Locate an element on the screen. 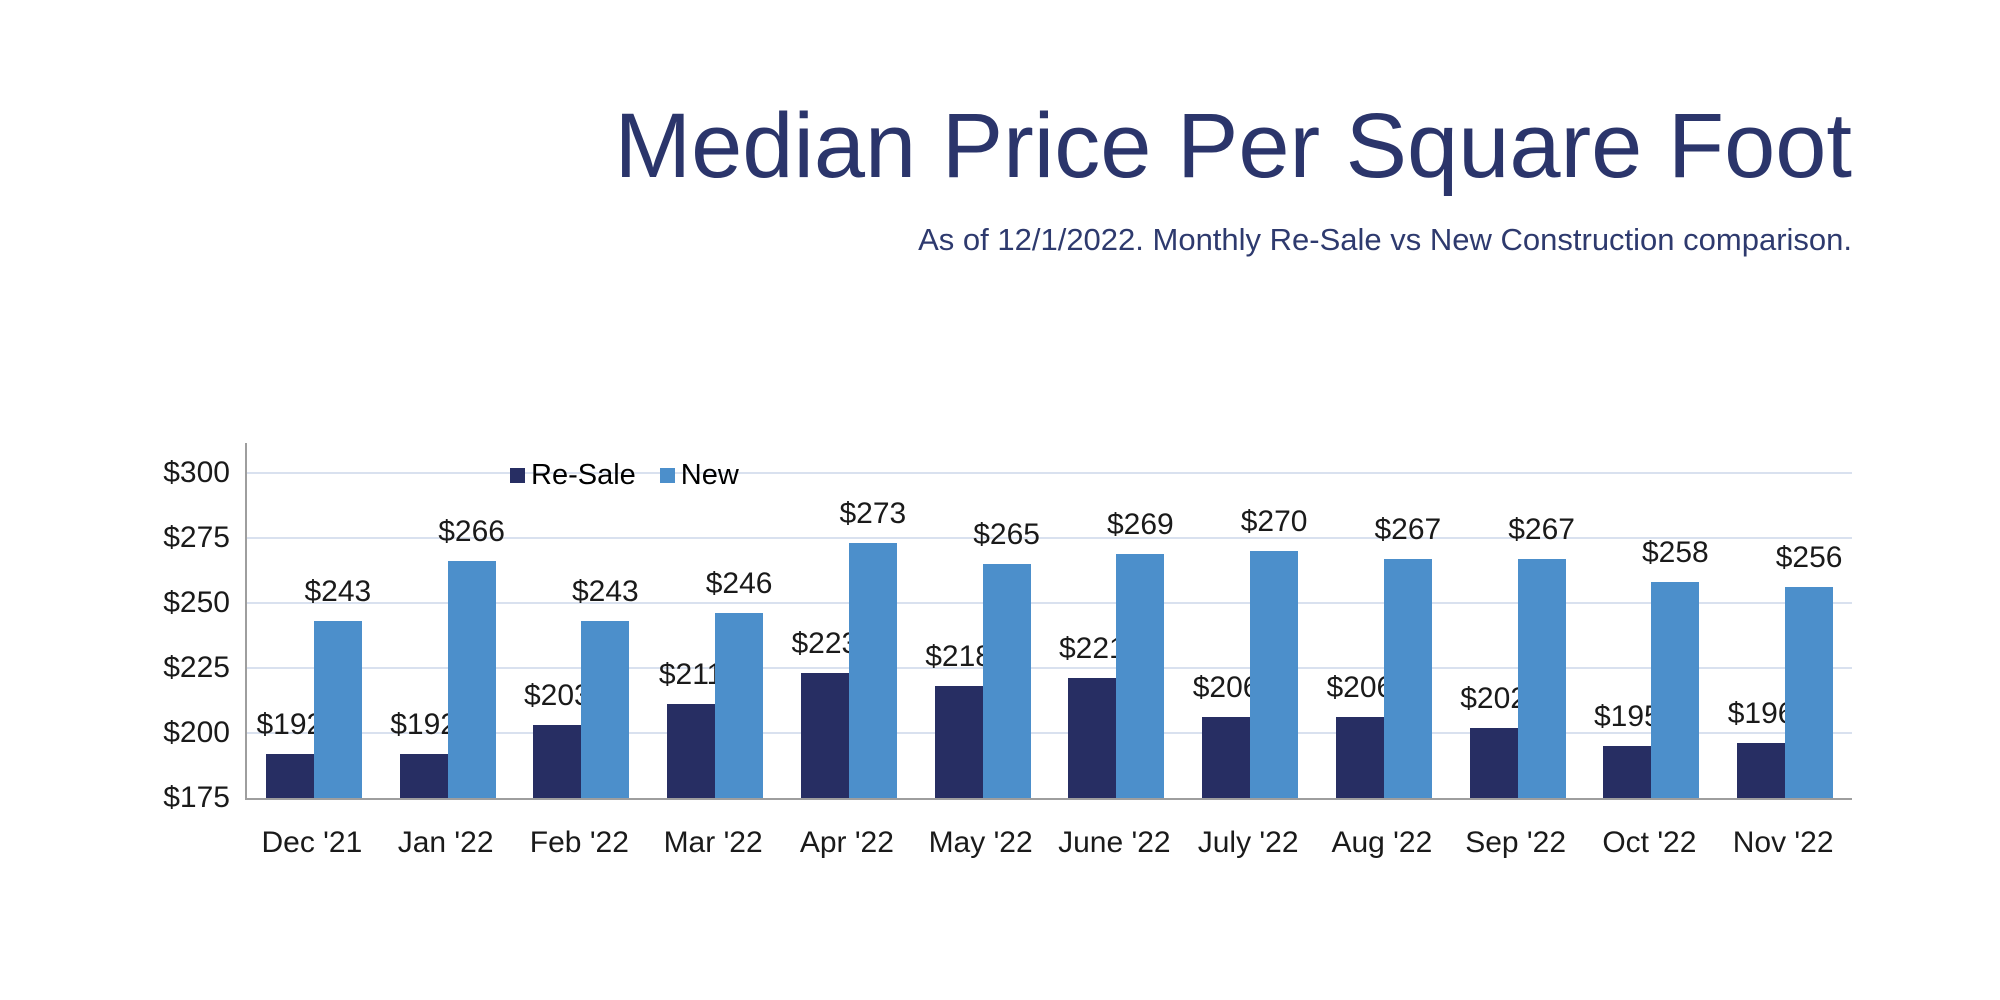 The width and height of the screenshot is (2000, 1000). value-label-new: $273 is located at coordinates (873, 514).